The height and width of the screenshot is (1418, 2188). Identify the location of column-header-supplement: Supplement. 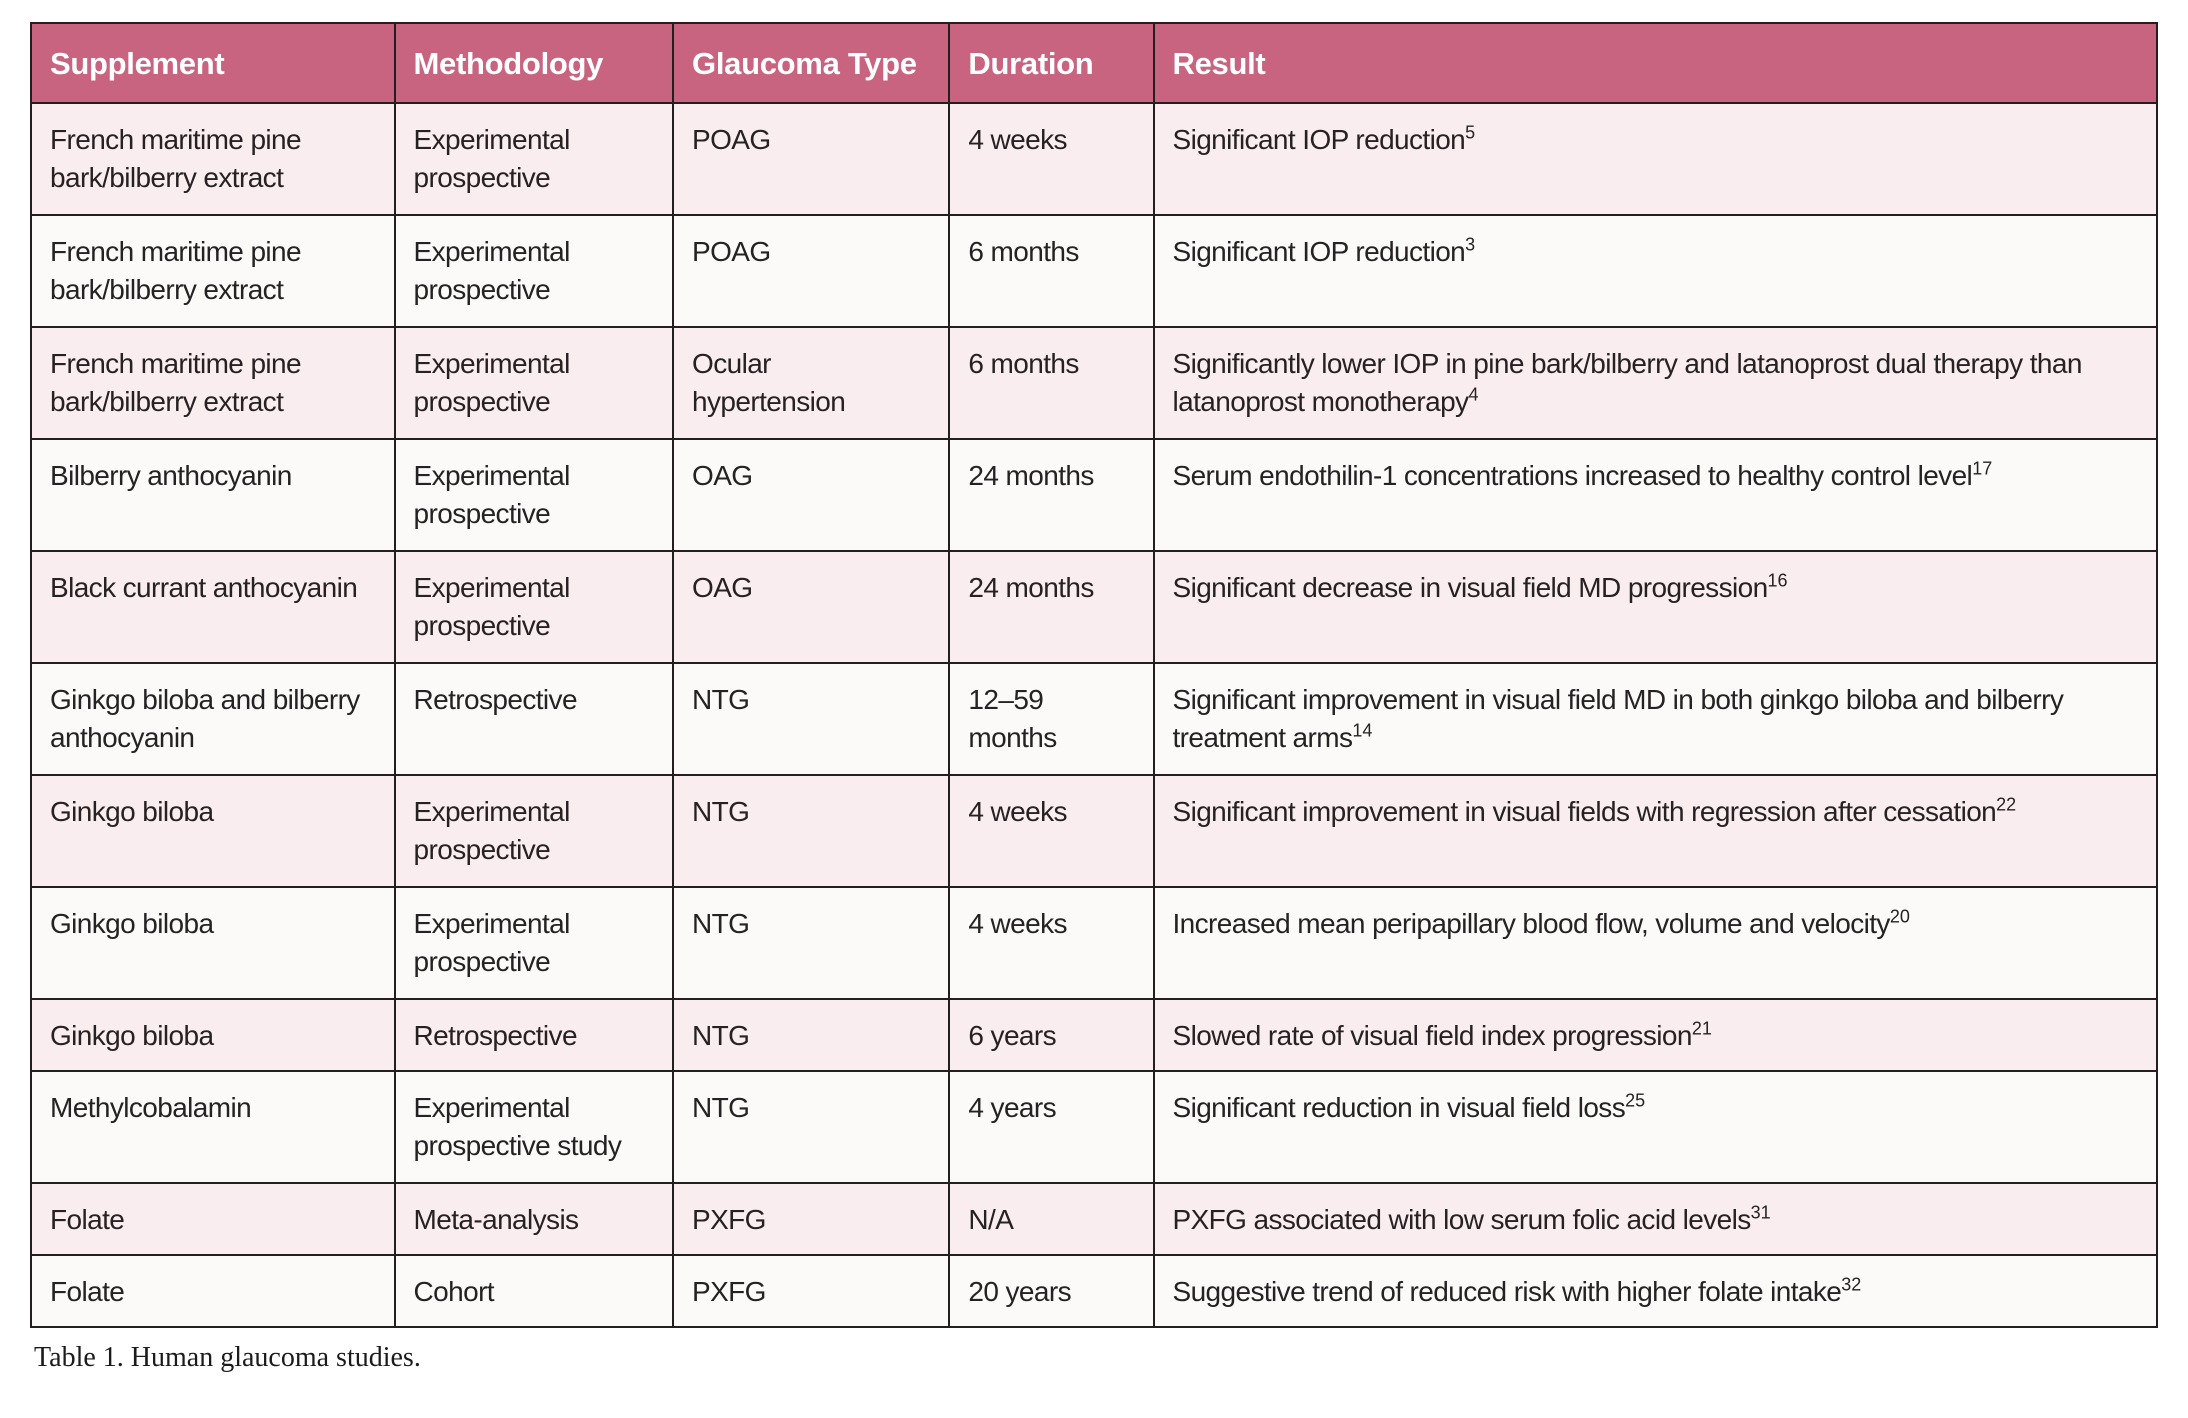
(213, 63).